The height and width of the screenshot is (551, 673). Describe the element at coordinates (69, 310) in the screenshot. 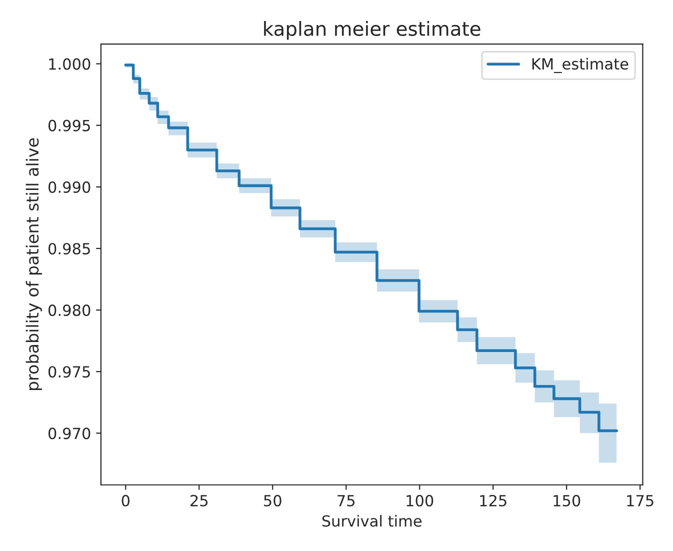

I see `y-tick-label: 0.980` at that location.